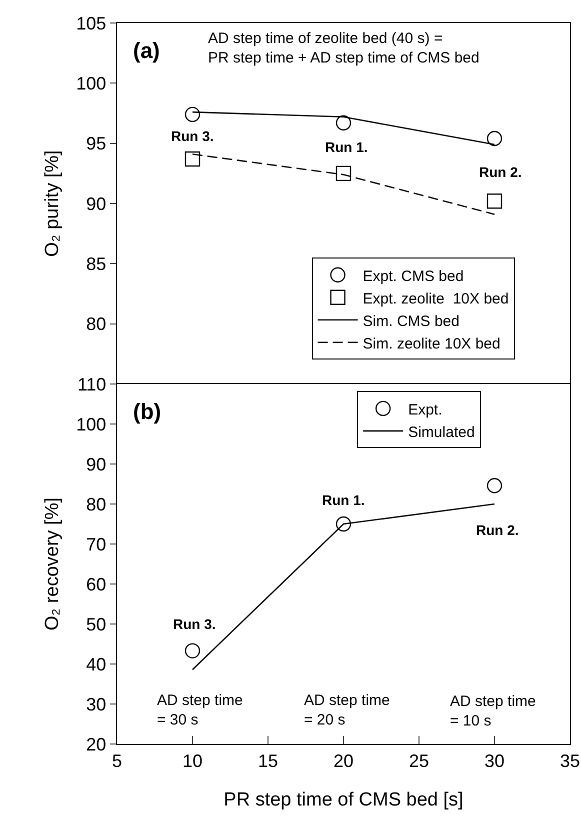  I want to click on x-tick-label: 15, so click(268, 760).